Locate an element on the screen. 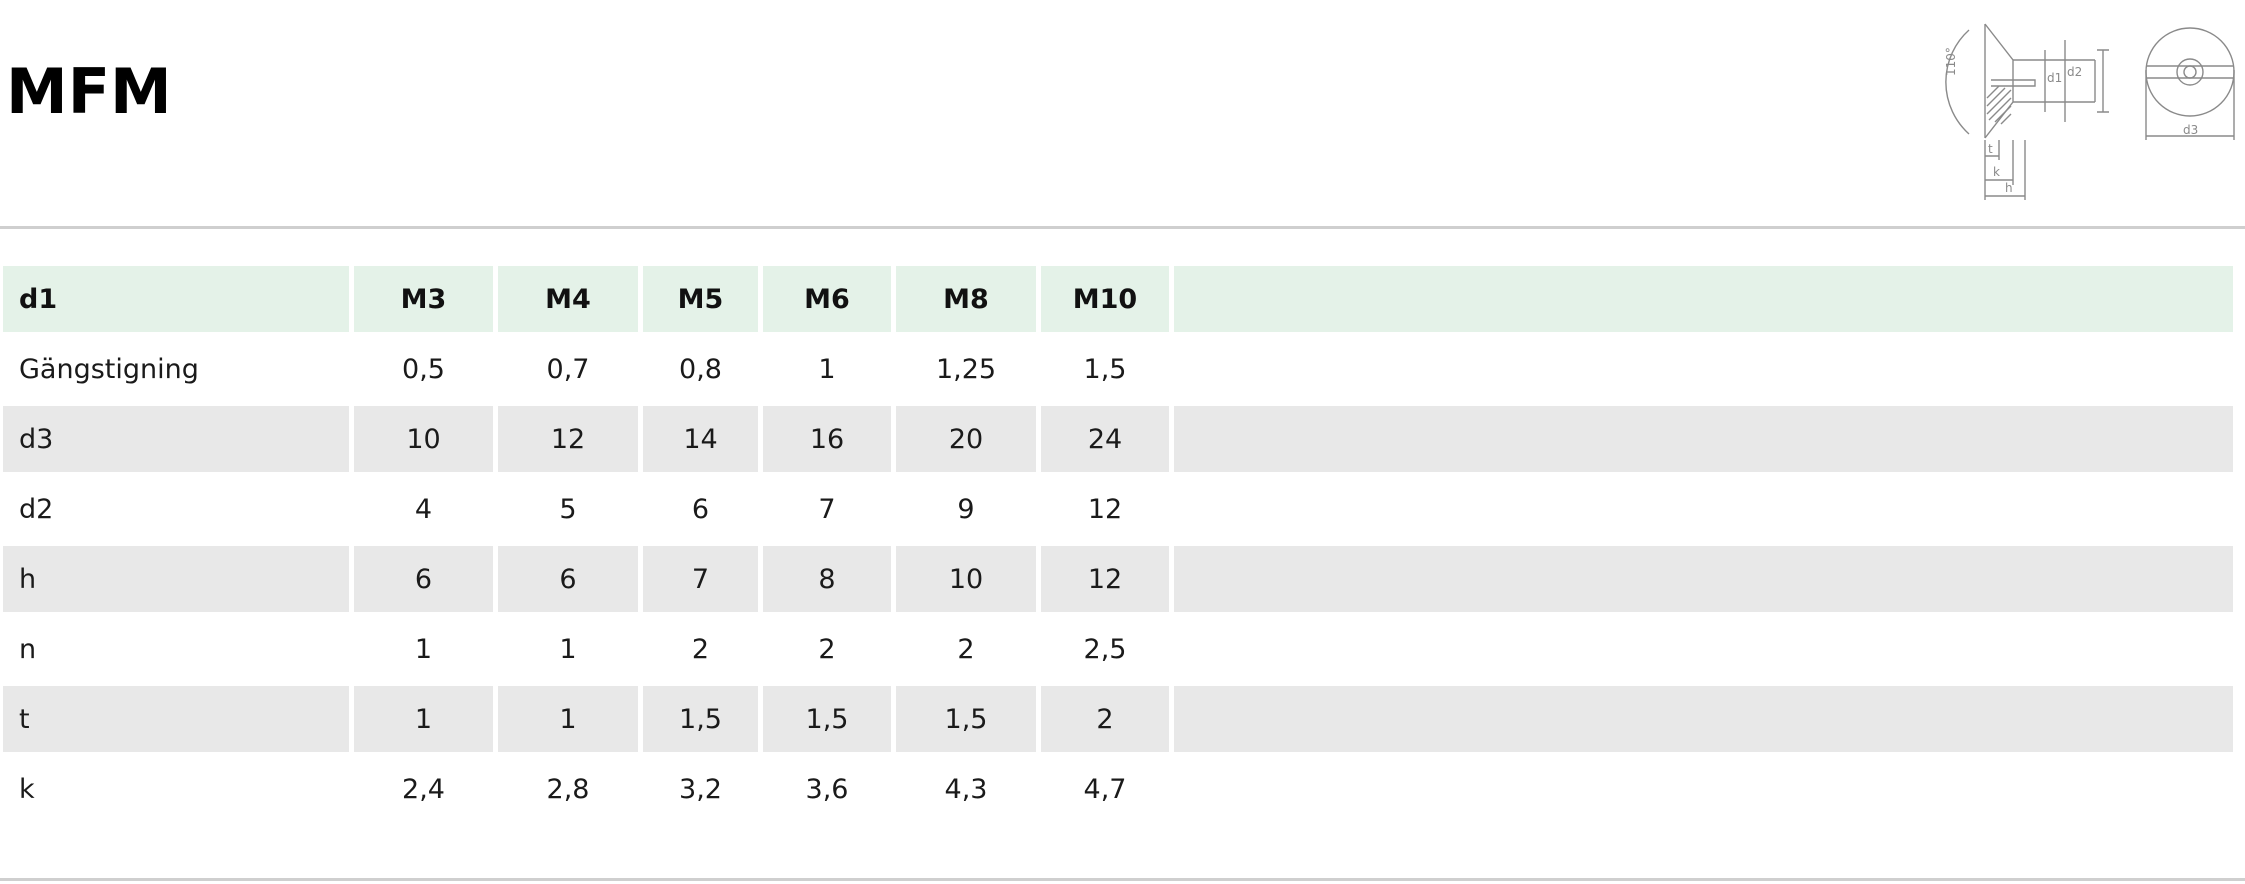  table-row: t 1 1 1,5 1,5 1,5 2 is located at coordinates (1118, 721).